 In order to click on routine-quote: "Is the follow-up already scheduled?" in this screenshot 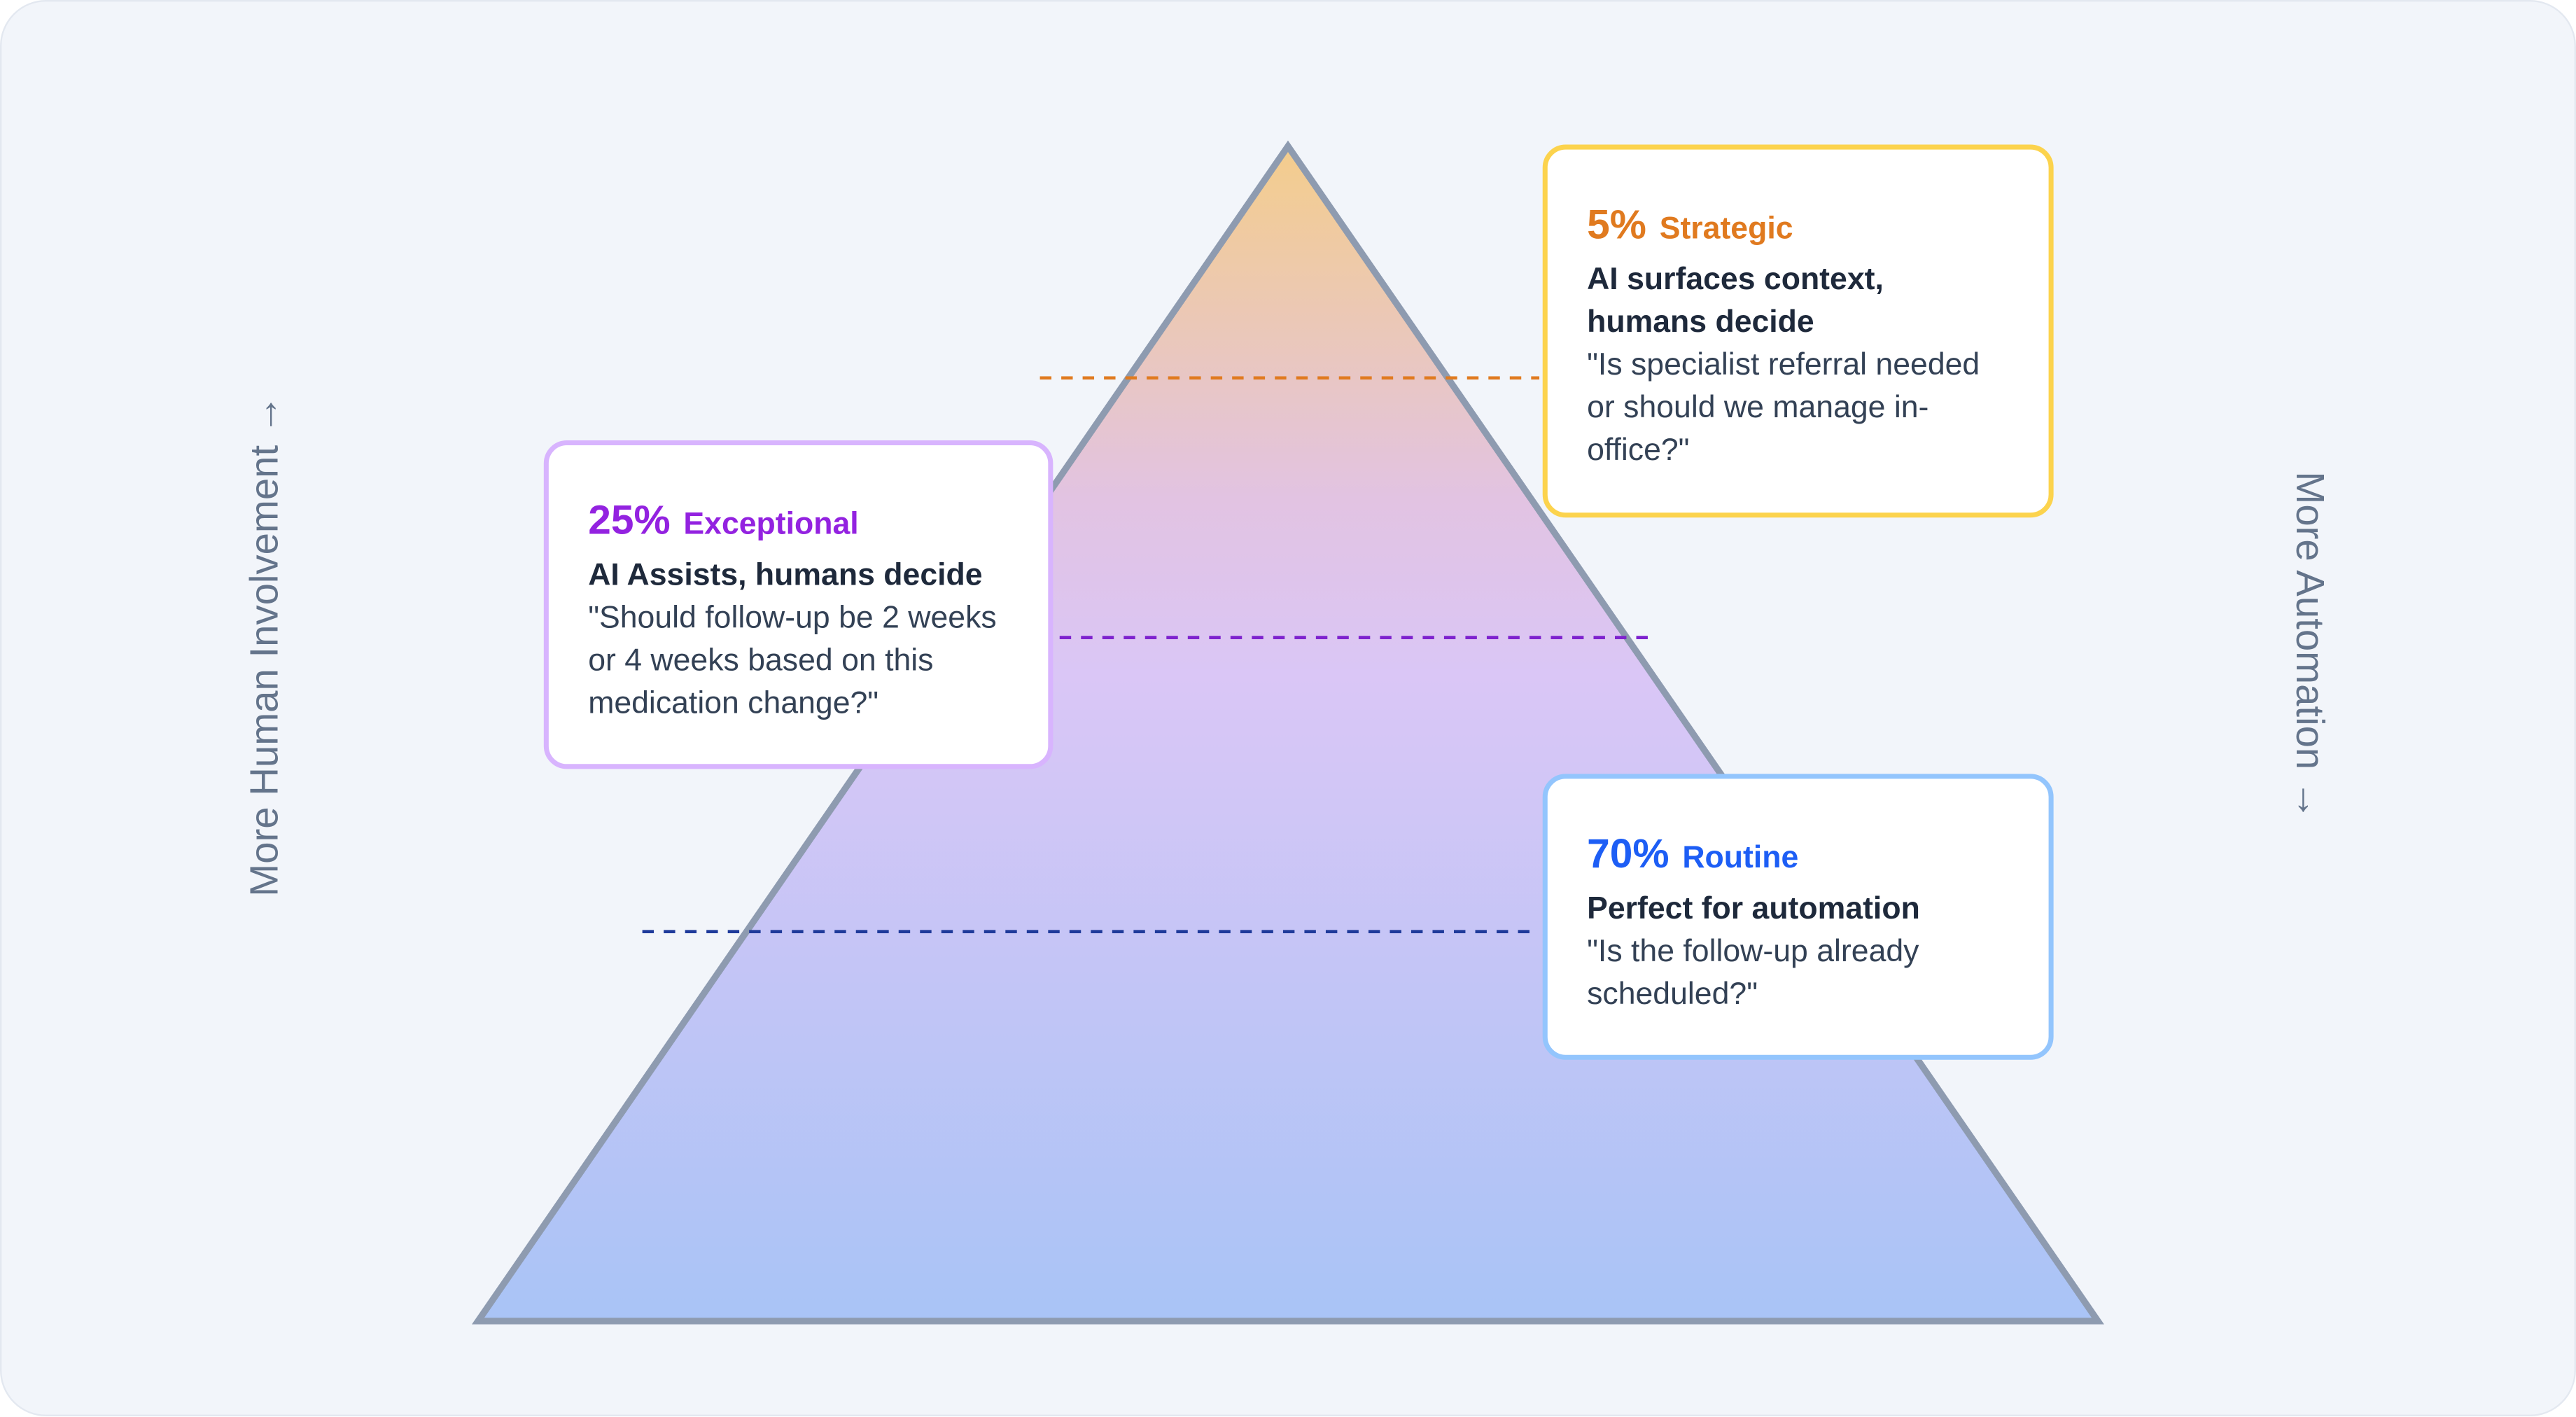, I will do `click(1753, 973)`.